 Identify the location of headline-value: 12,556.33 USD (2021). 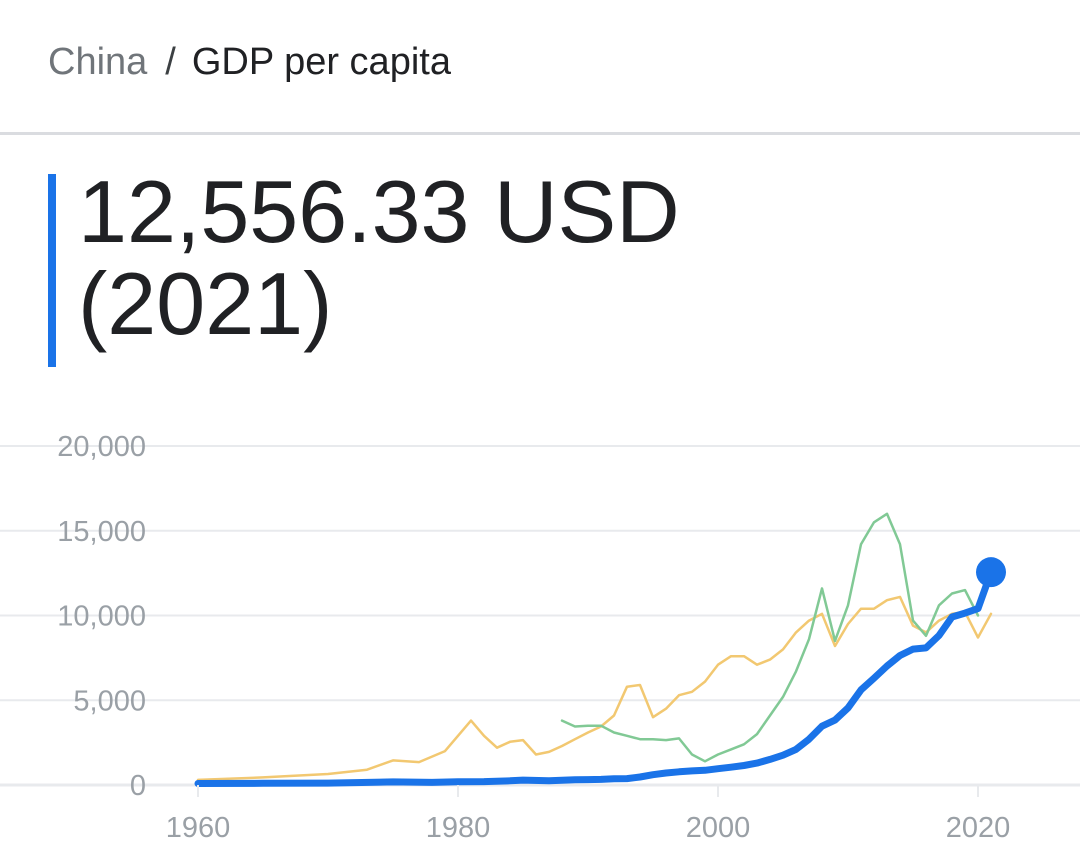
(379, 258).